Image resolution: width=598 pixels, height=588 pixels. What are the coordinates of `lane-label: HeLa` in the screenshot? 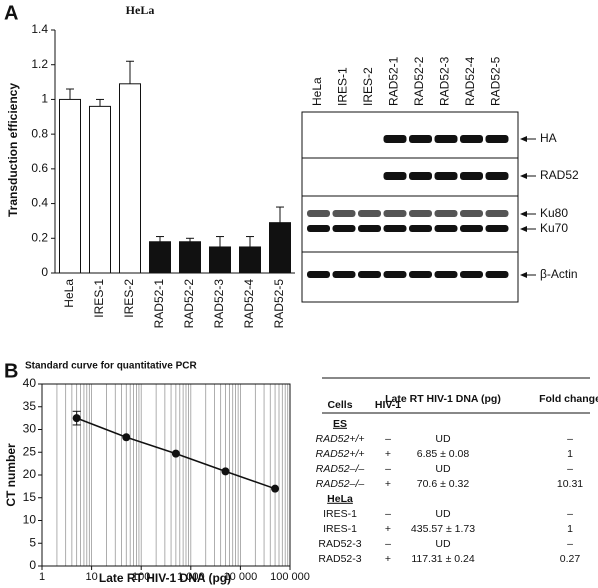 It's located at (317, 91).